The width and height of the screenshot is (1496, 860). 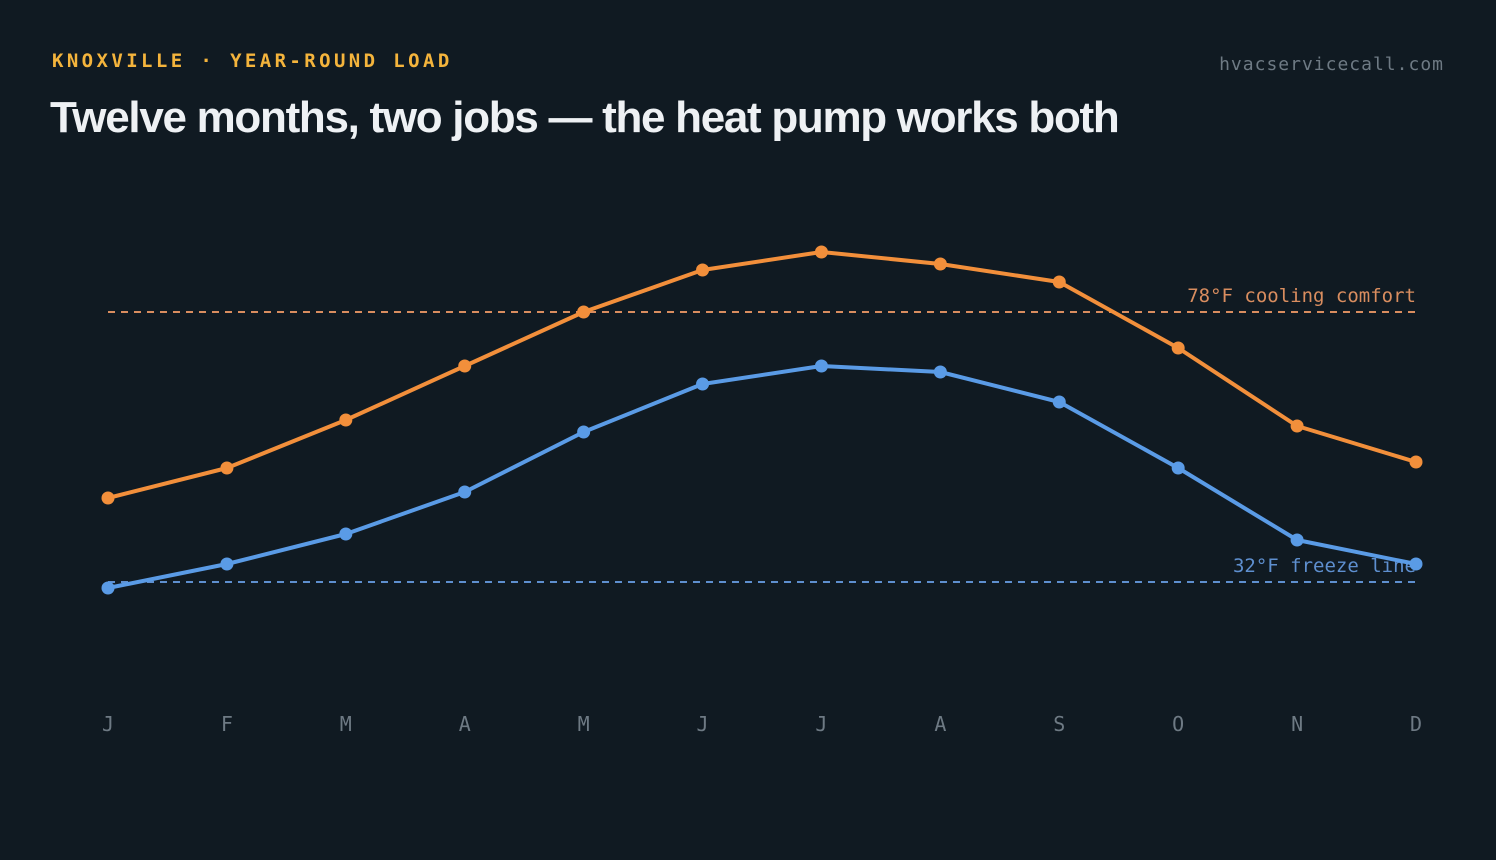 What do you see at coordinates (465, 724) in the screenshot?
I see `x-tick-label-3: A` at bounding box center [465, 724].